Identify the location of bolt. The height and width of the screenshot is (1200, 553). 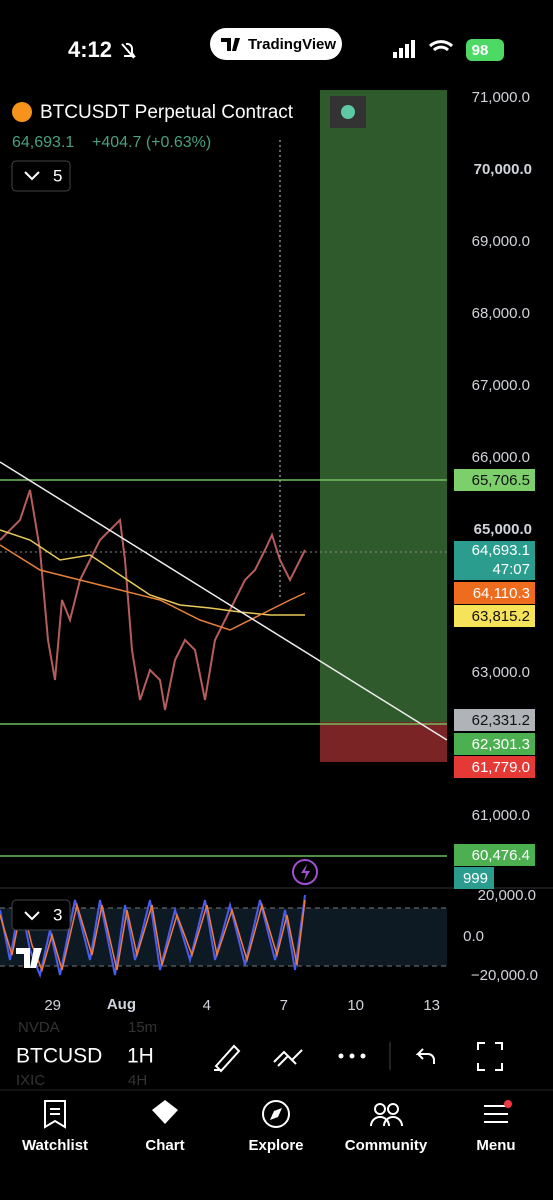
(305, 872).